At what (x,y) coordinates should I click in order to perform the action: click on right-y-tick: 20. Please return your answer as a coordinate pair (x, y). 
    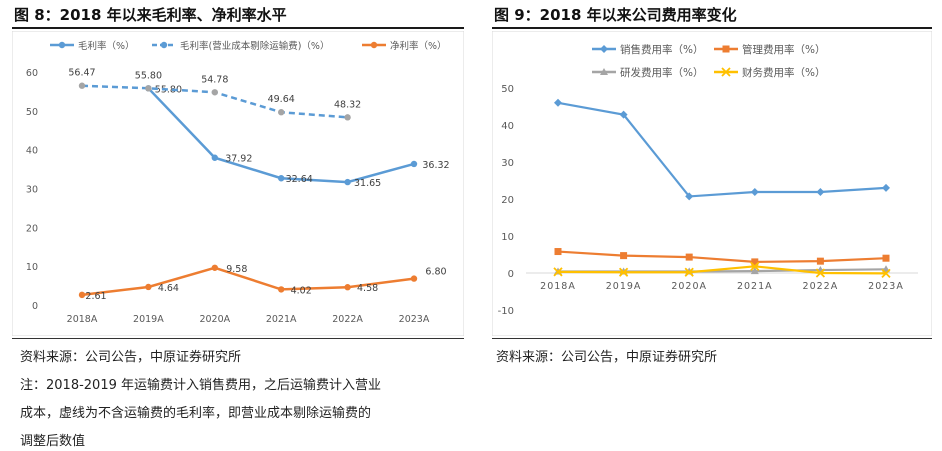
    Looking at the image, I should click on (507, 200).